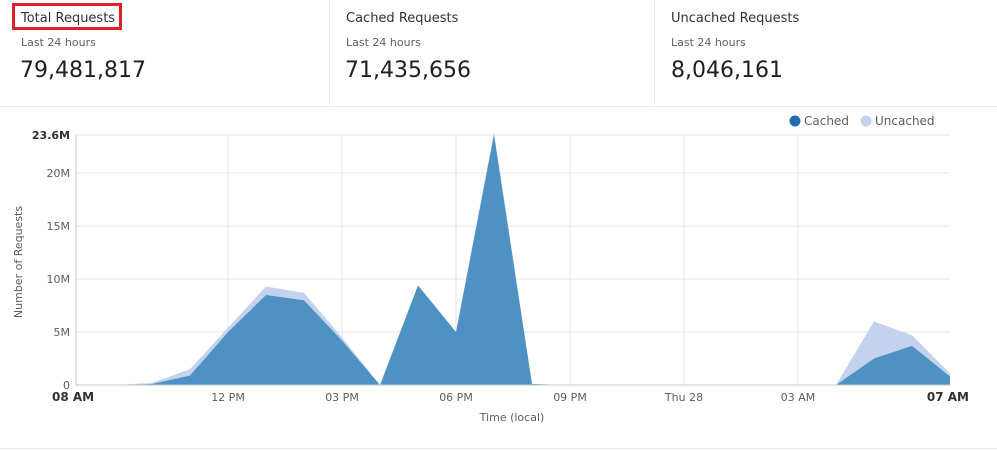  I want to click on highlight-box, so click(67, 16).